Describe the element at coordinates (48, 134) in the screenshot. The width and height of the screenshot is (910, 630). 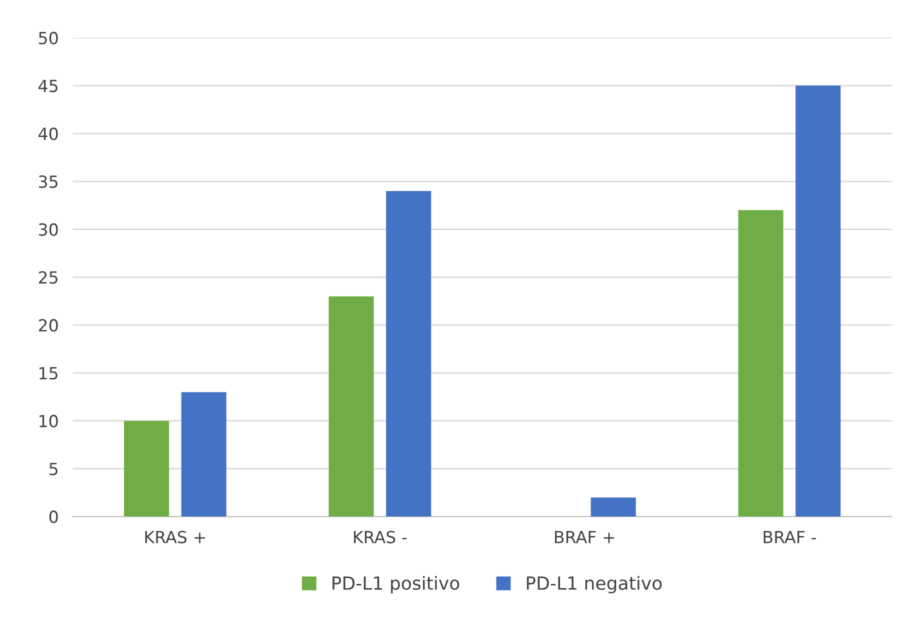
I see `y-tick-label: 40` at that location.